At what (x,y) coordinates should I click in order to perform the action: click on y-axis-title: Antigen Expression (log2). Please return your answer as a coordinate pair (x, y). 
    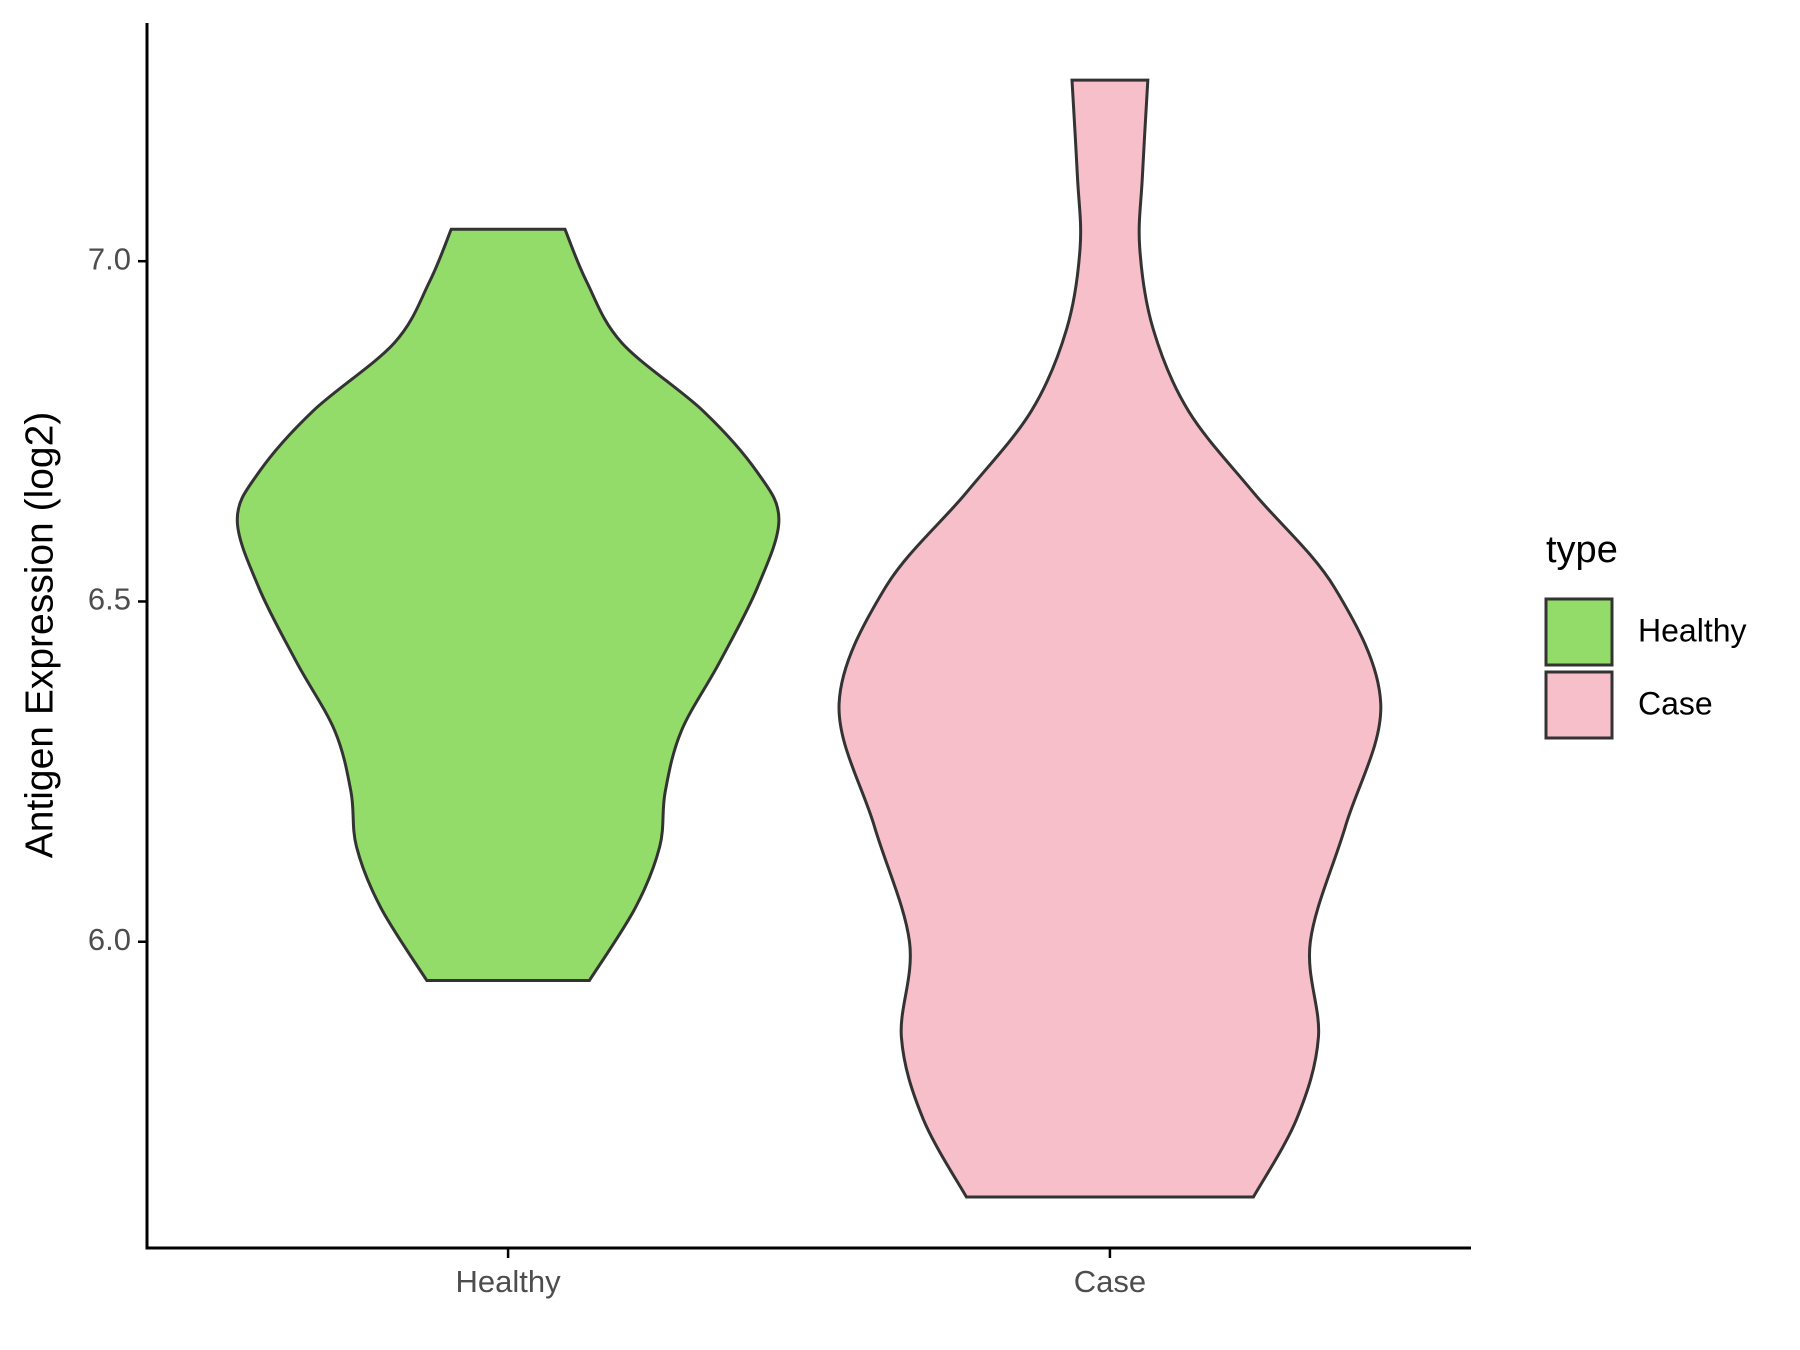
    Looking at the image, I should click on (39, 635).